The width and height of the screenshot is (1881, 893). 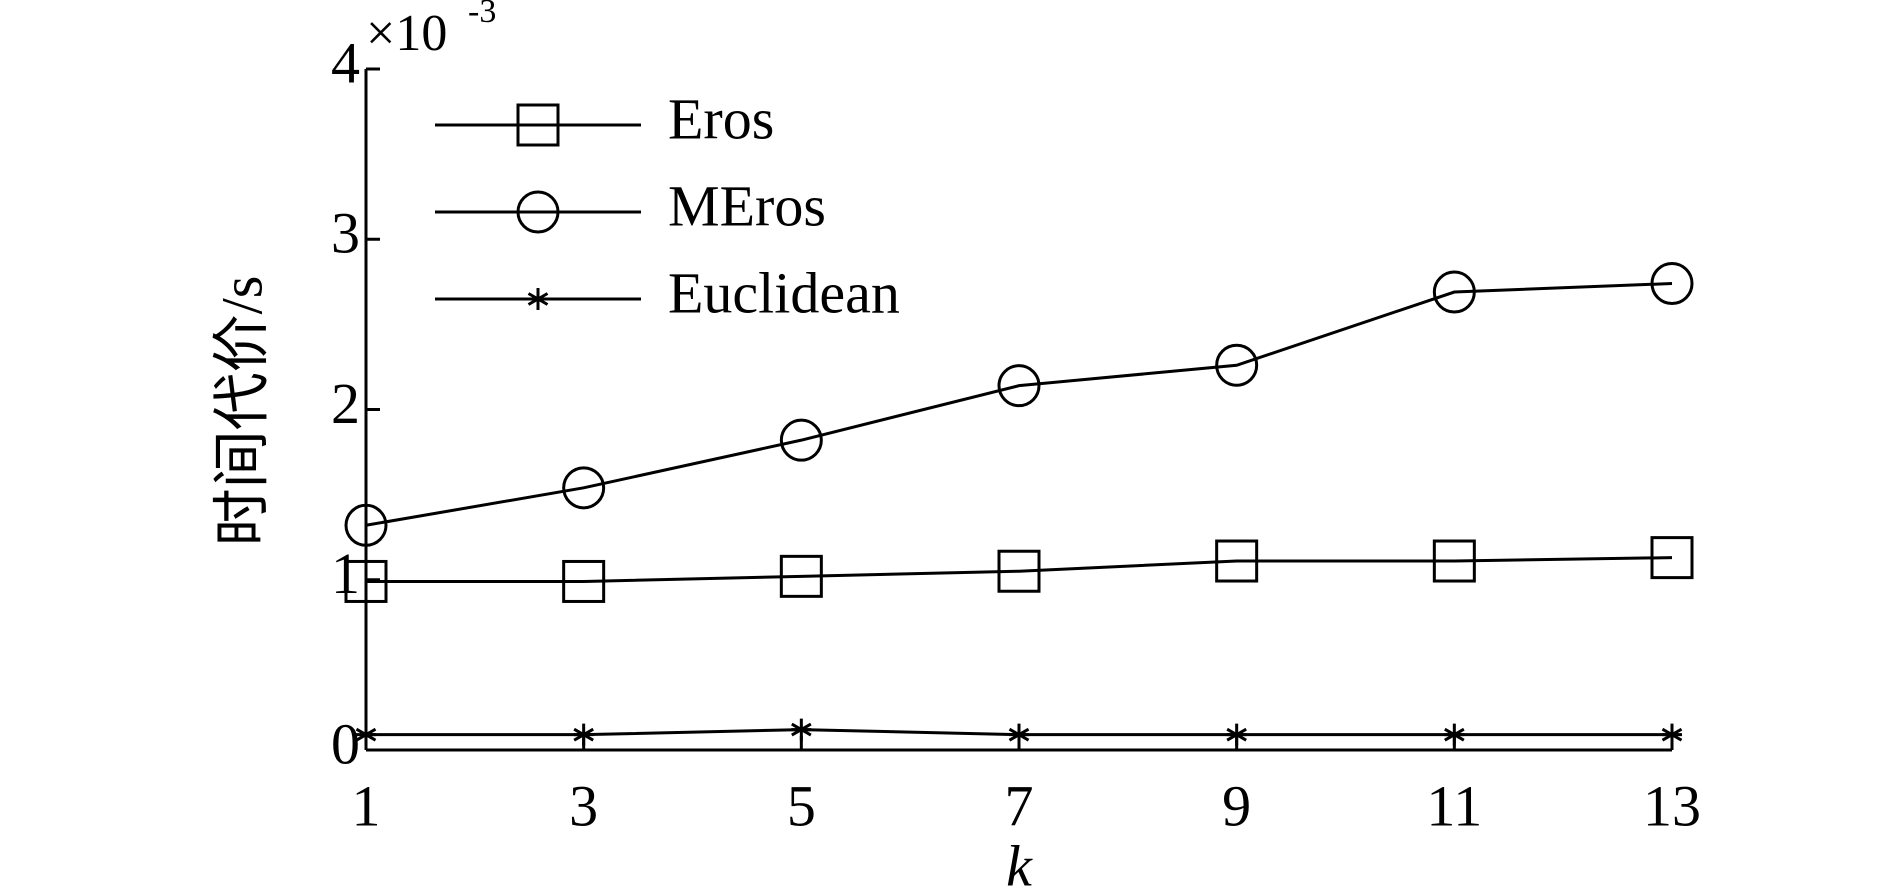 What do you see at coordinates (345, 233) in the screenshot?
I see `y-tick-label: 3` at bounding box center [345, 233].